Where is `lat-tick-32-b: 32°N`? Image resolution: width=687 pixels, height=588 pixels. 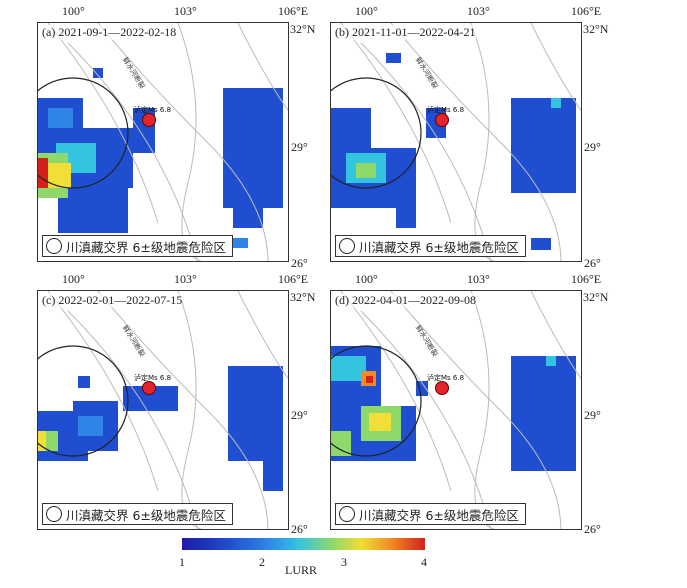
lat-tick-32-b: 32°N is located at coordinates (596, 29).